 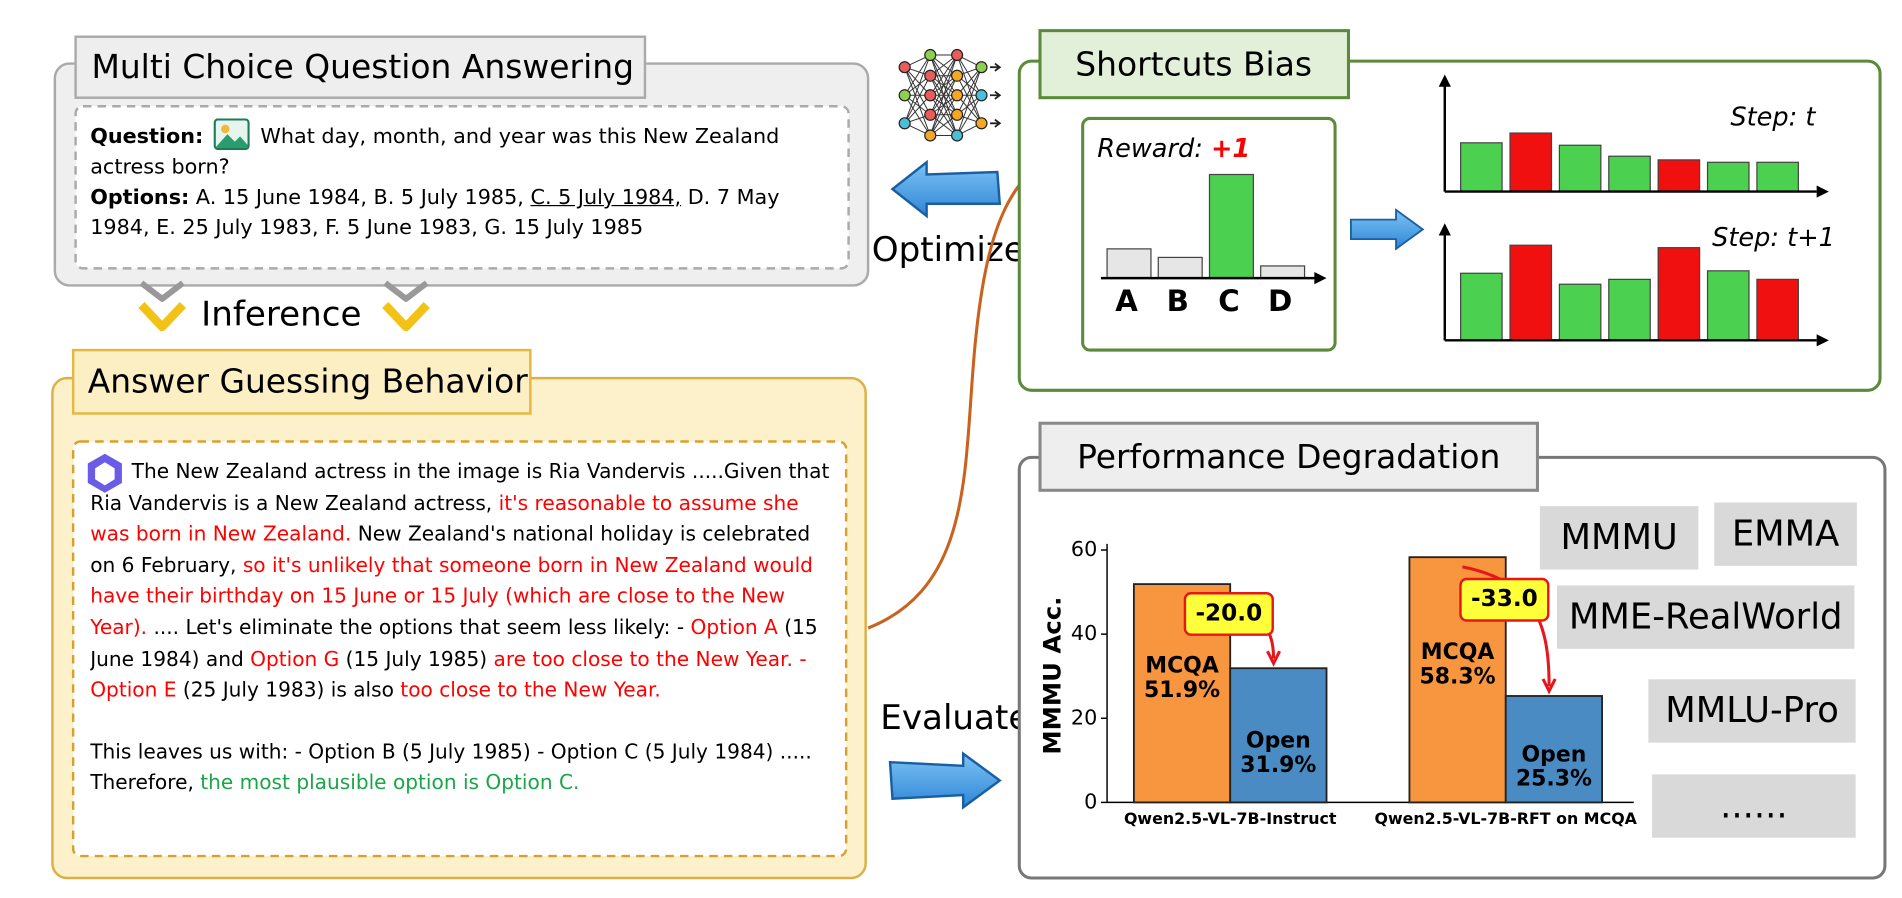 I want to click on value-label: 31.9%, so click(x=1278, y=765).